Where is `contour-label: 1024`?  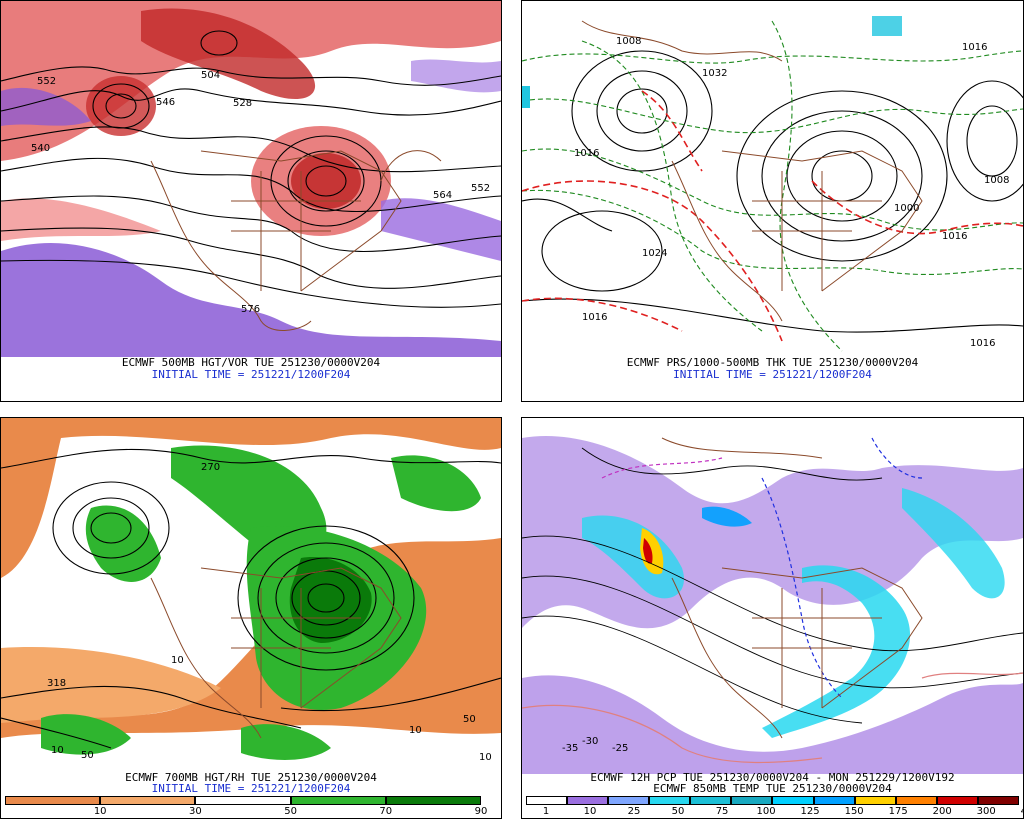 contour-label: 1024 is located at coordinates (654, 253).